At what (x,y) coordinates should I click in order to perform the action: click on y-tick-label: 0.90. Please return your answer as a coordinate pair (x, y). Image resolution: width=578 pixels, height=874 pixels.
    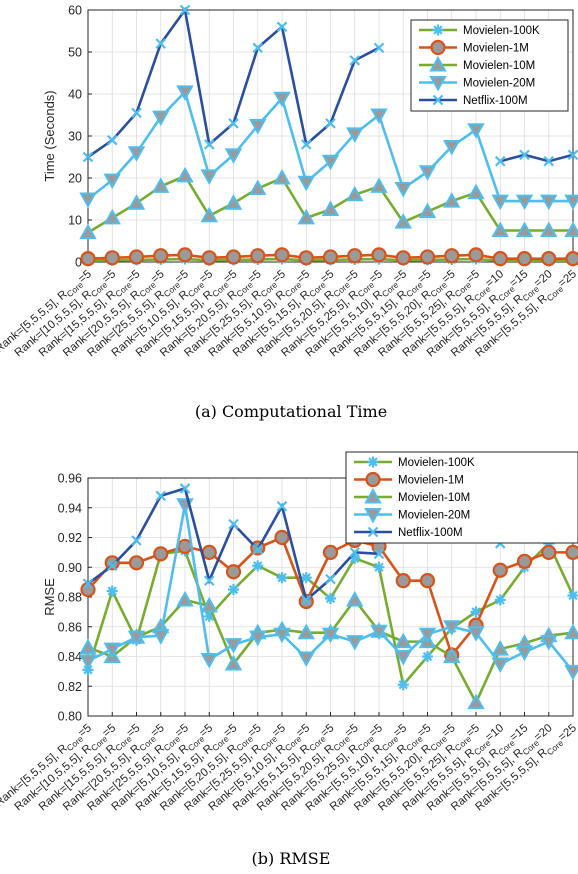
    Looking at the image, I should click on (70, 568).